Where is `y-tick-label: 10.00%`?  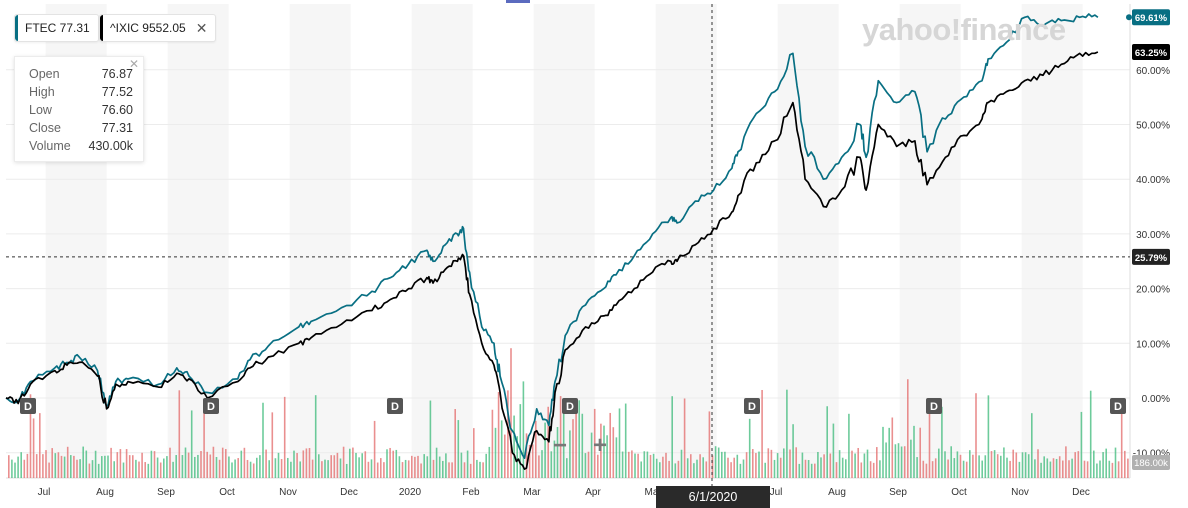
y-tick-label: 10.00% is located at coordinates (1153, 344).